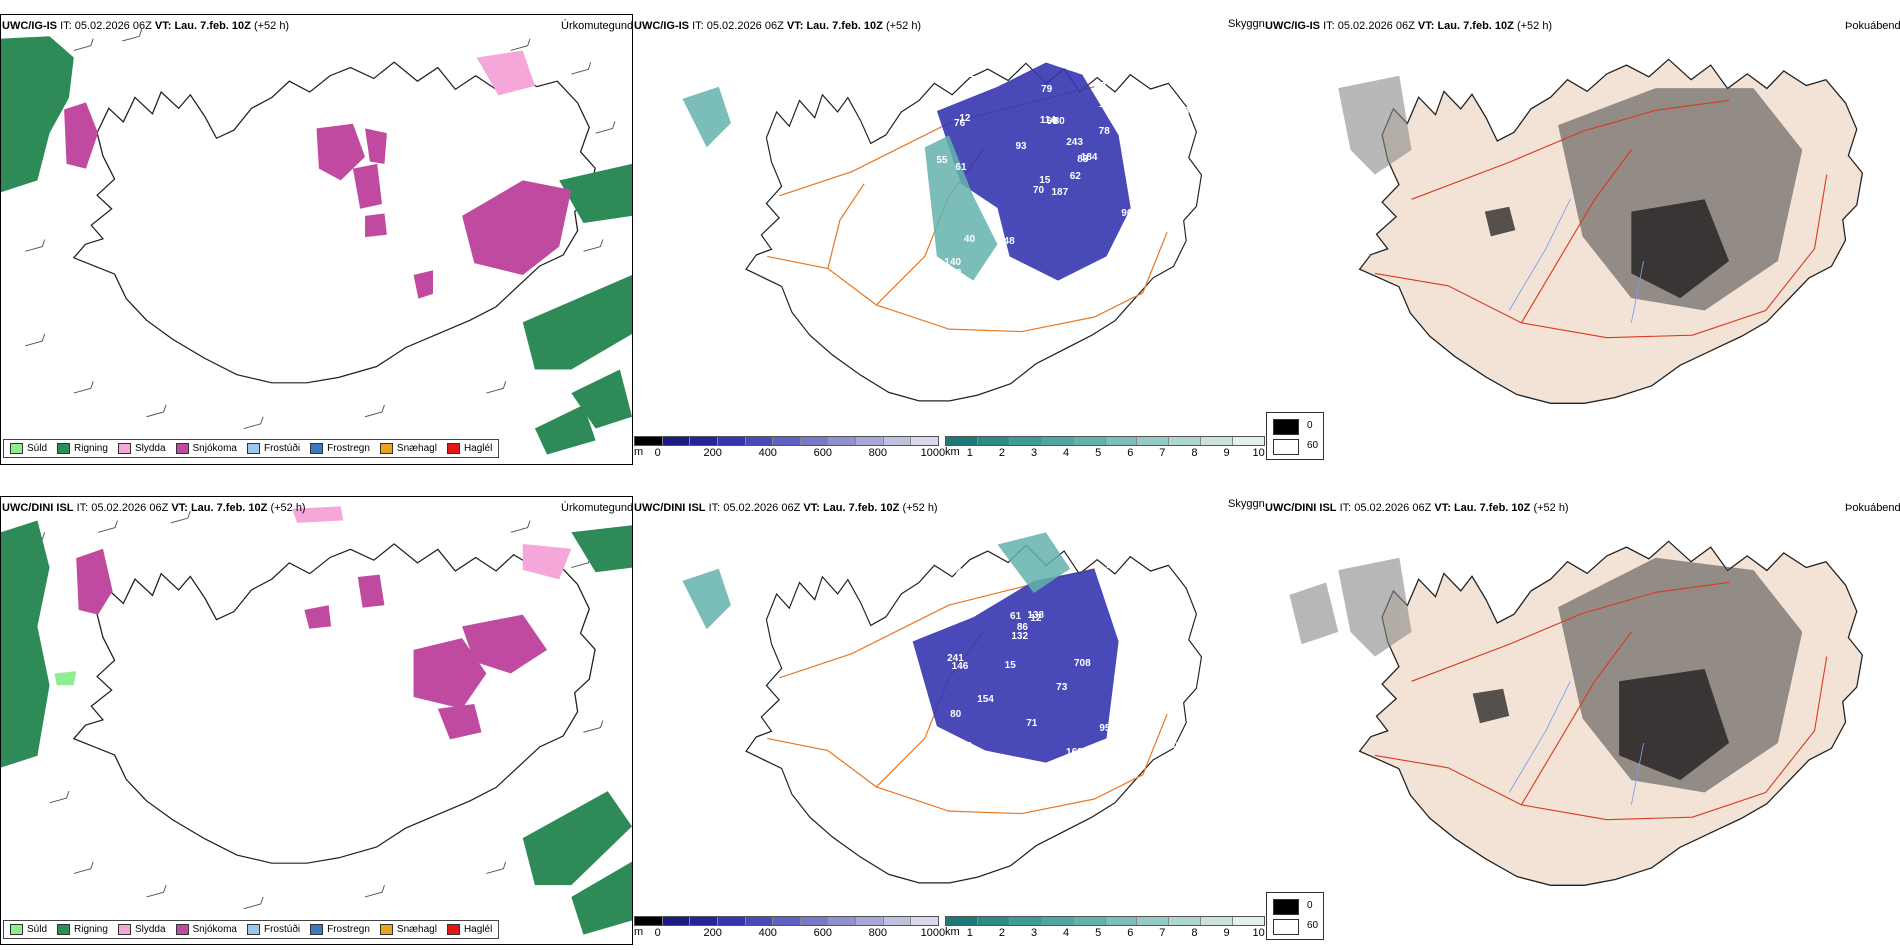  Describe the element at coordinates (976, 286) in the screenshot. I see `visibility-value-label: 171` at that location.